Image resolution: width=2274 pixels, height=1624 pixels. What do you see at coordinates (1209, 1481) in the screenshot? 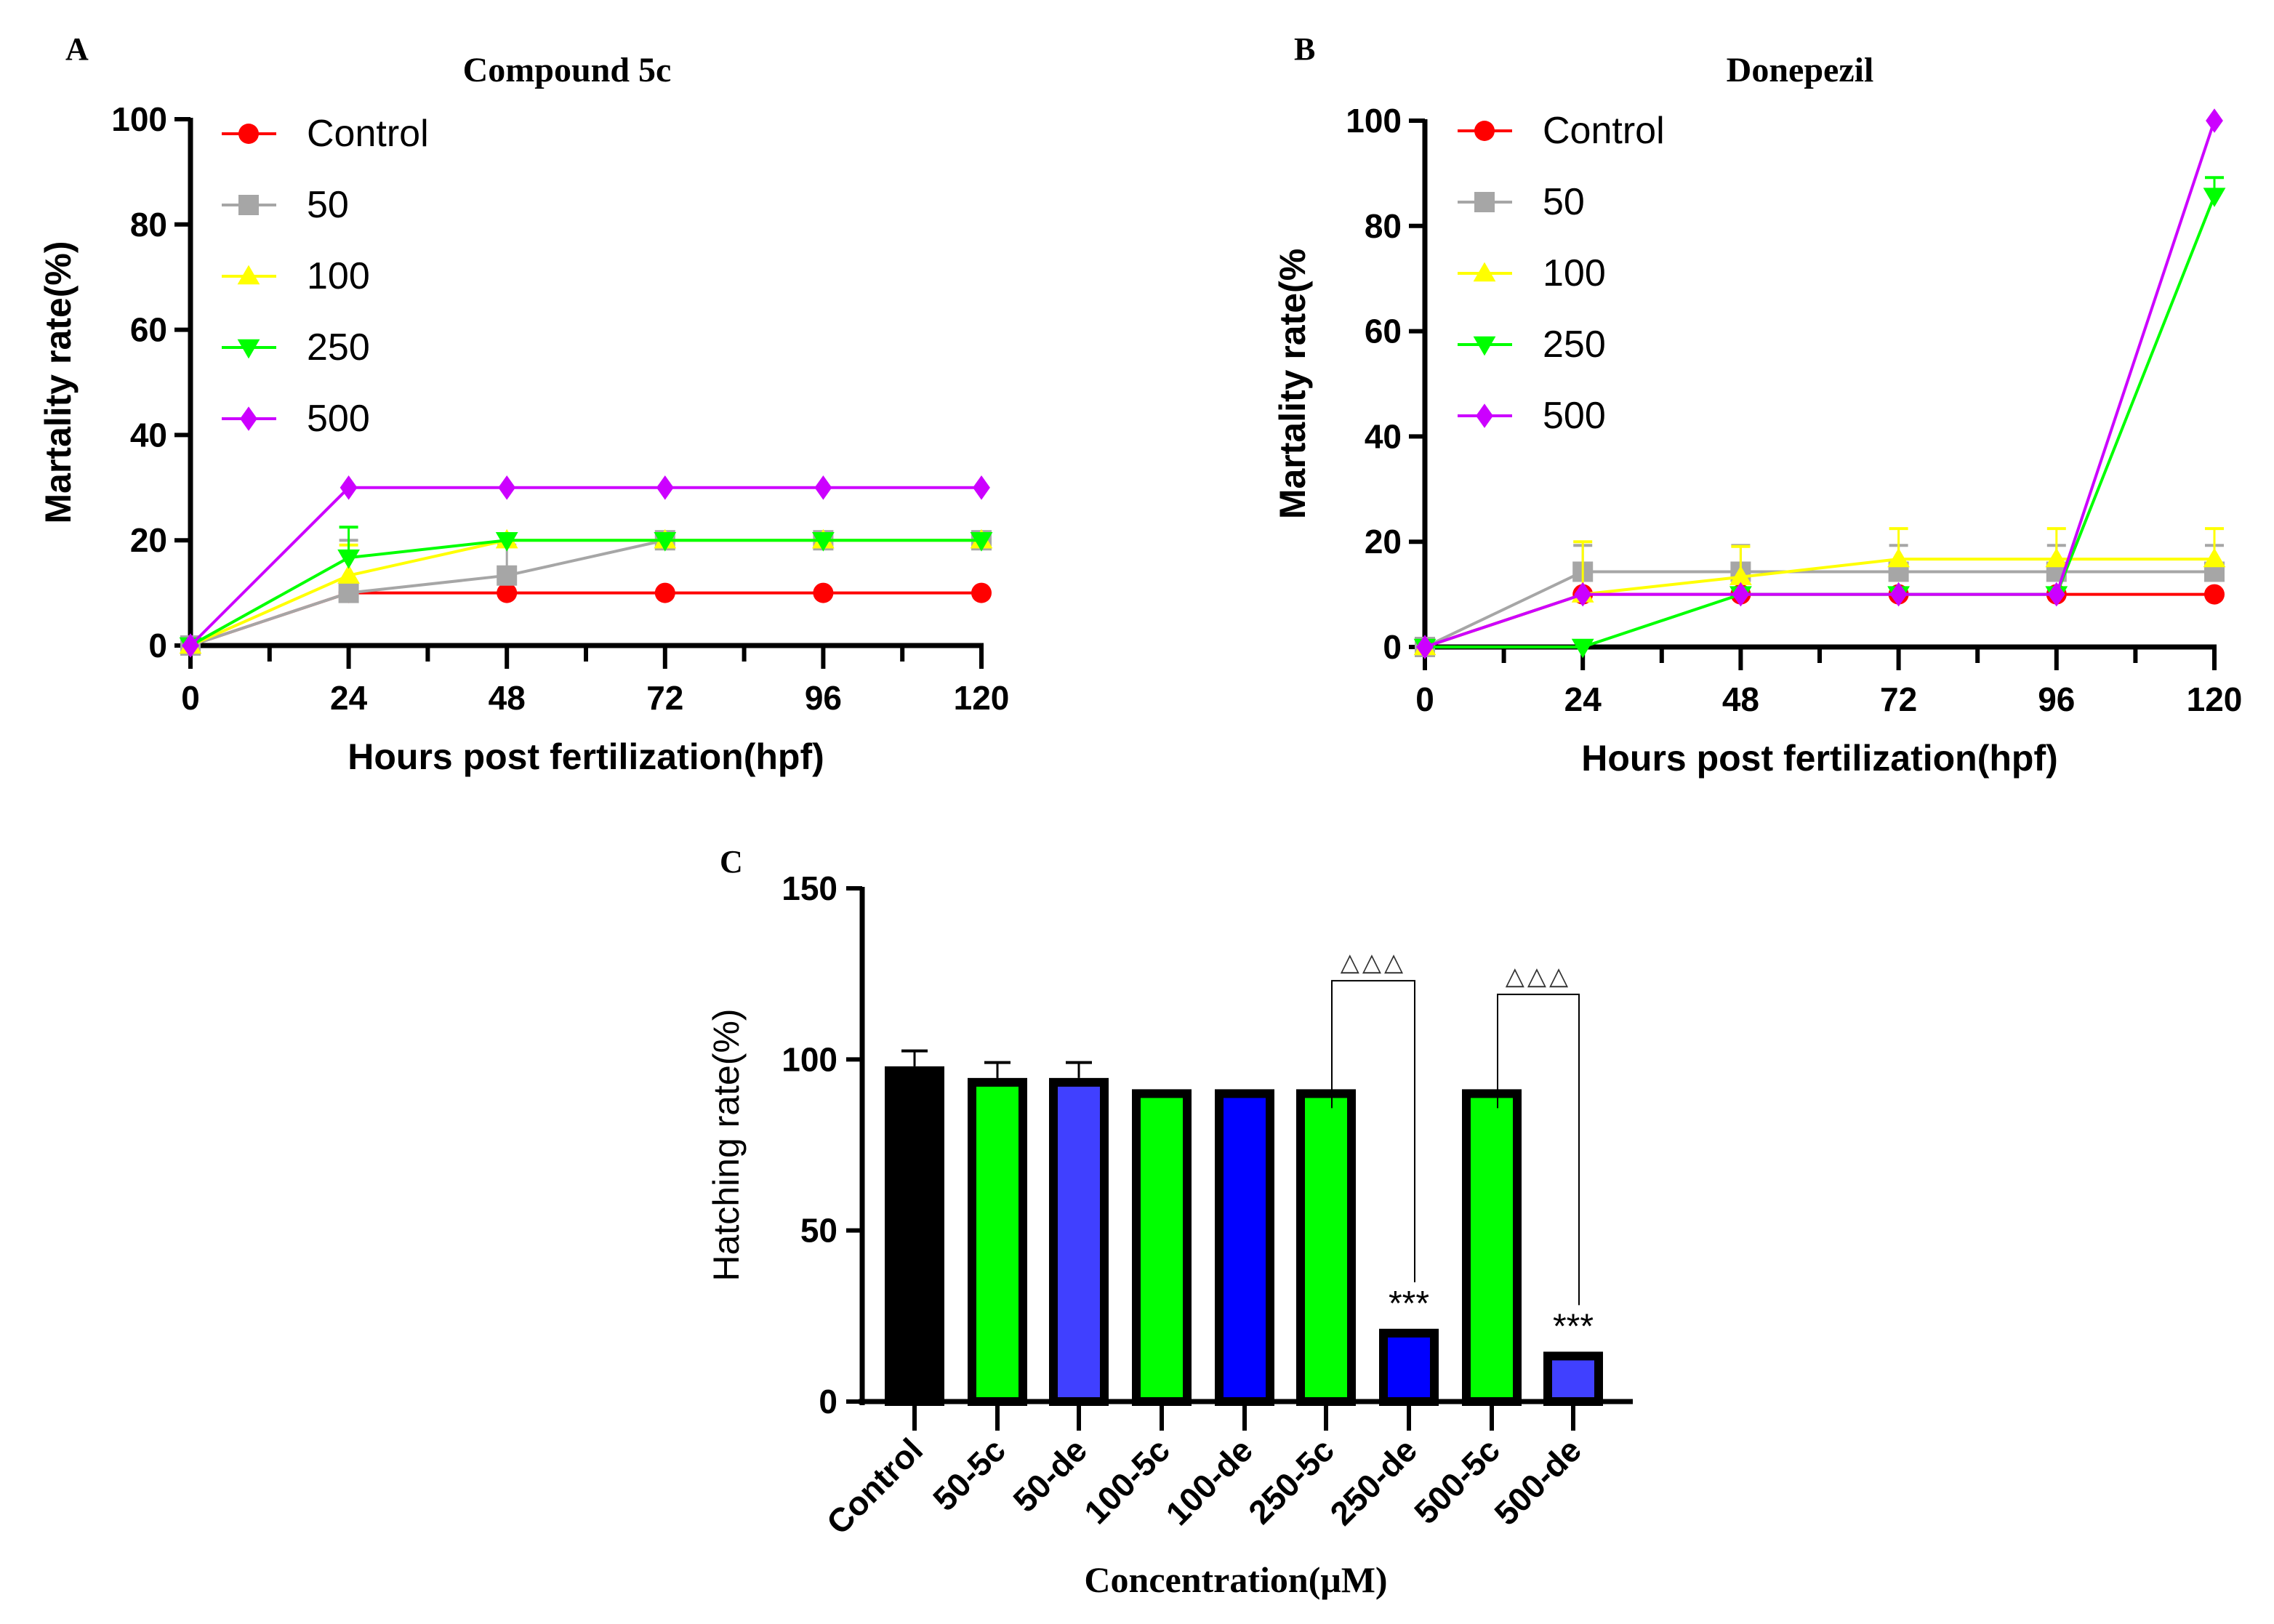
I see `x-tick-label: 100-de` at bounding box center [1209, 1481].